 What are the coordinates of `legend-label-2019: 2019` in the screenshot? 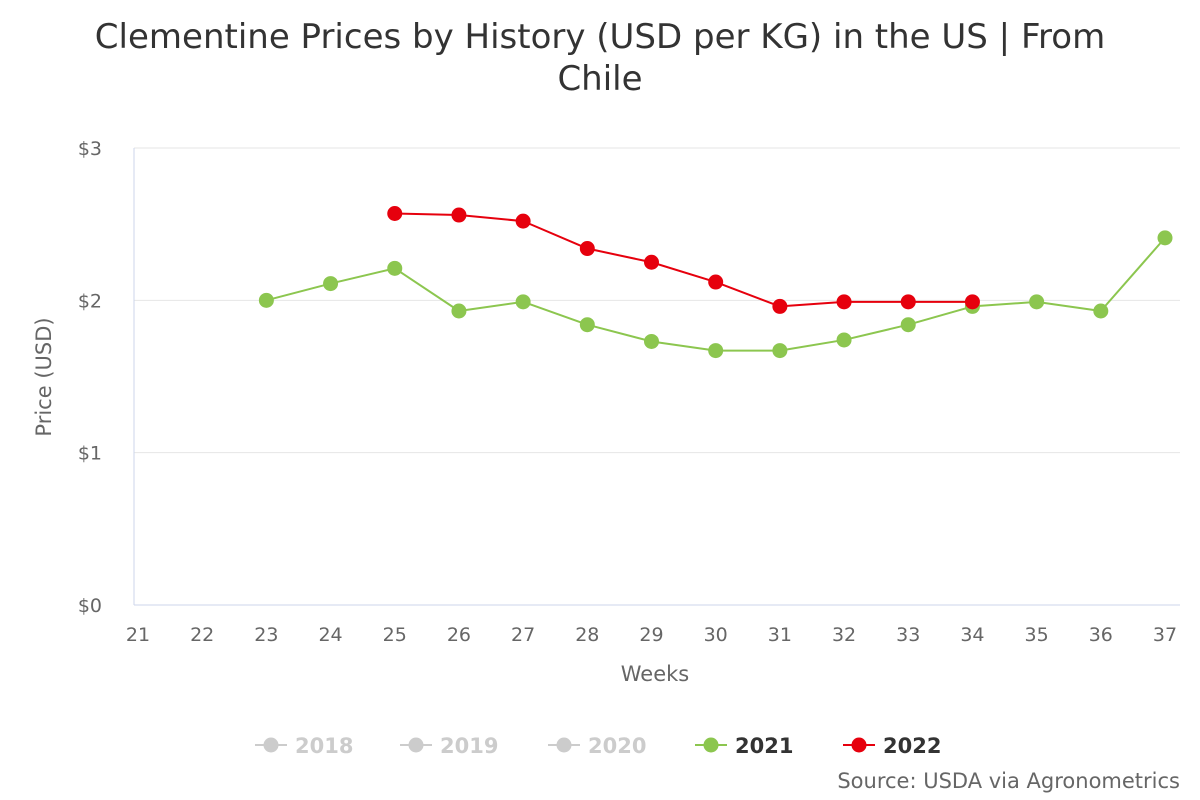 It's located at (469, 746).